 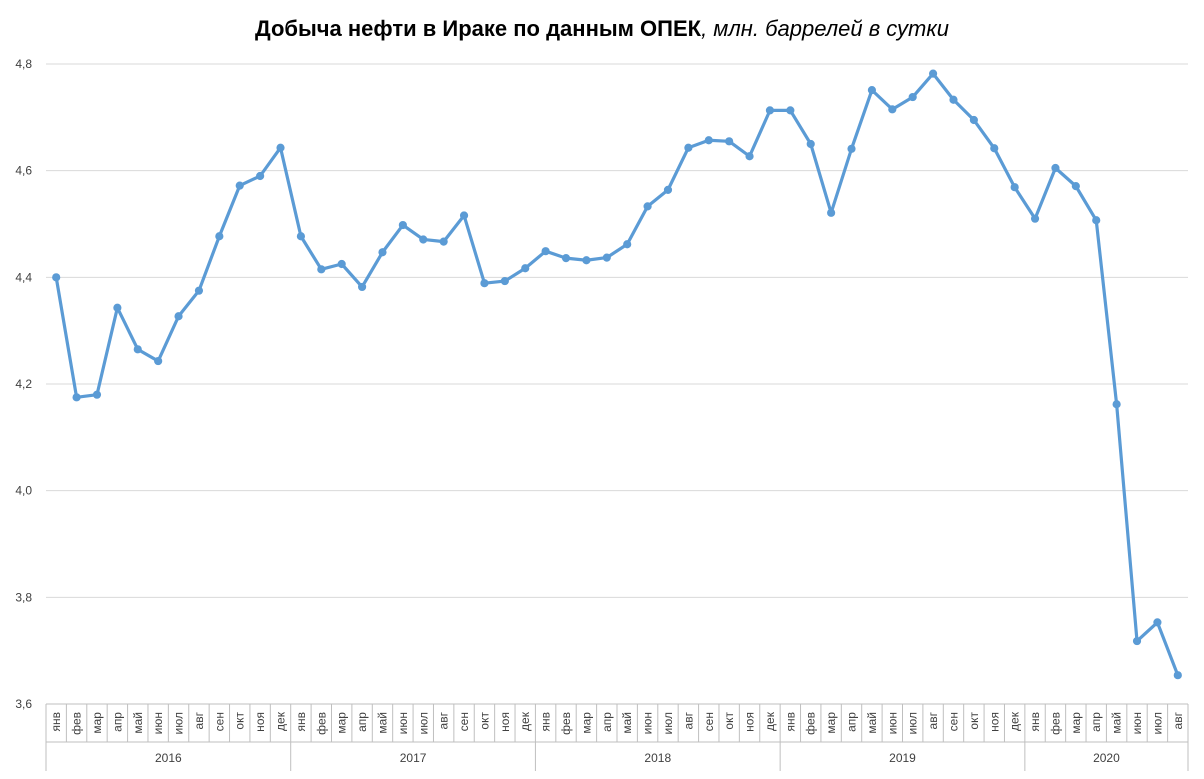 I want to click on year-label: 2018, so click(x=657, y=758).